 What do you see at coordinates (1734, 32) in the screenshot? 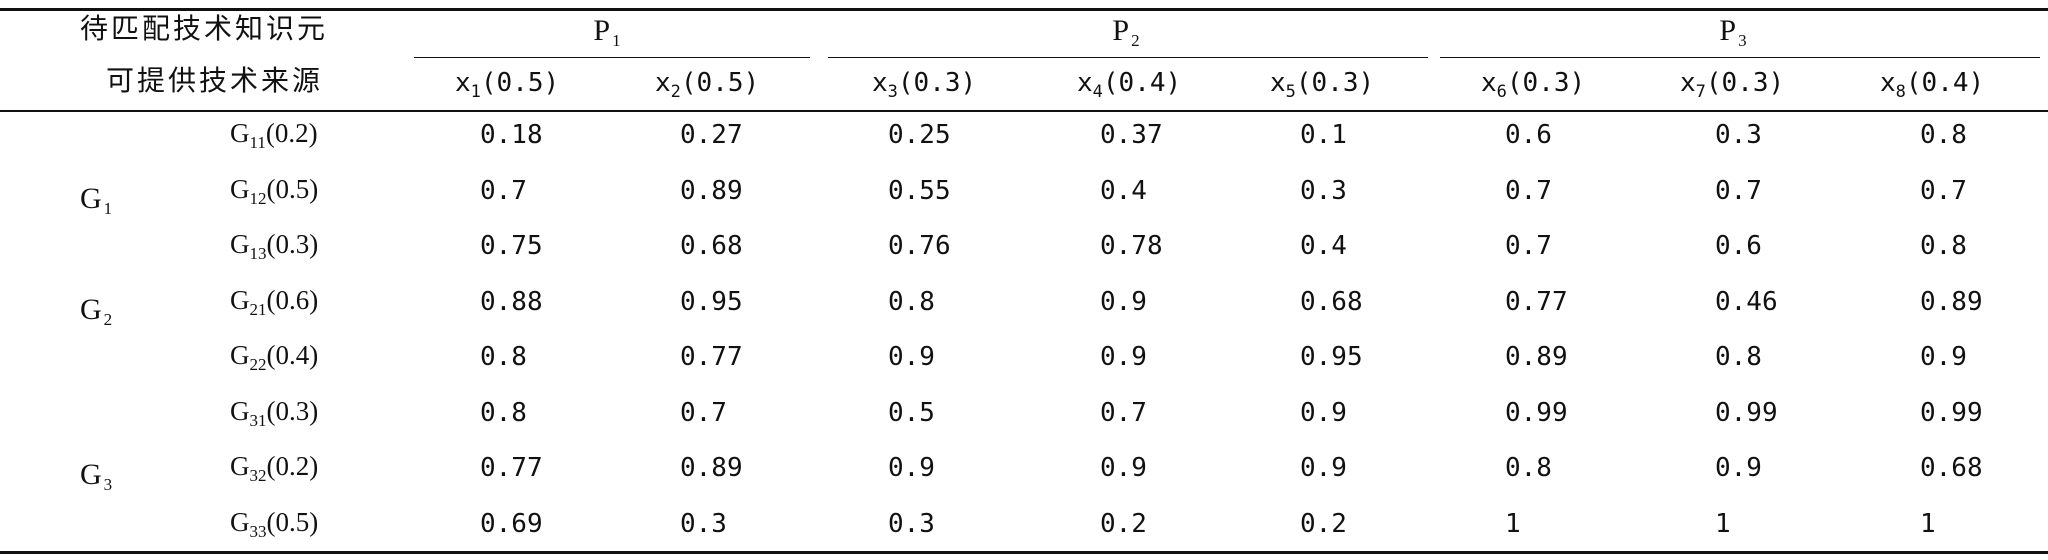
I see `group-header-p3: P3` at bounding box center [1734, 32].